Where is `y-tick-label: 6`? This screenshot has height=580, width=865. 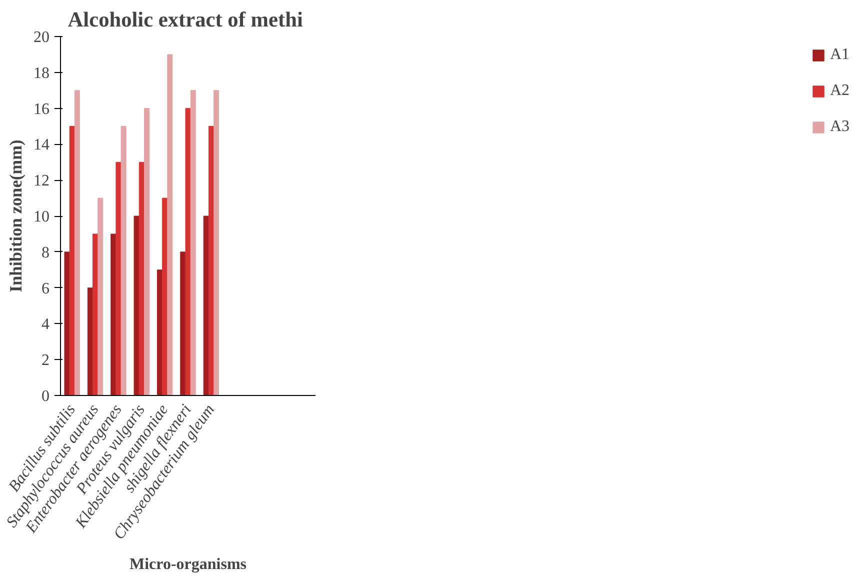
y-tick-label: 6 is located at coordinates (46, 289).